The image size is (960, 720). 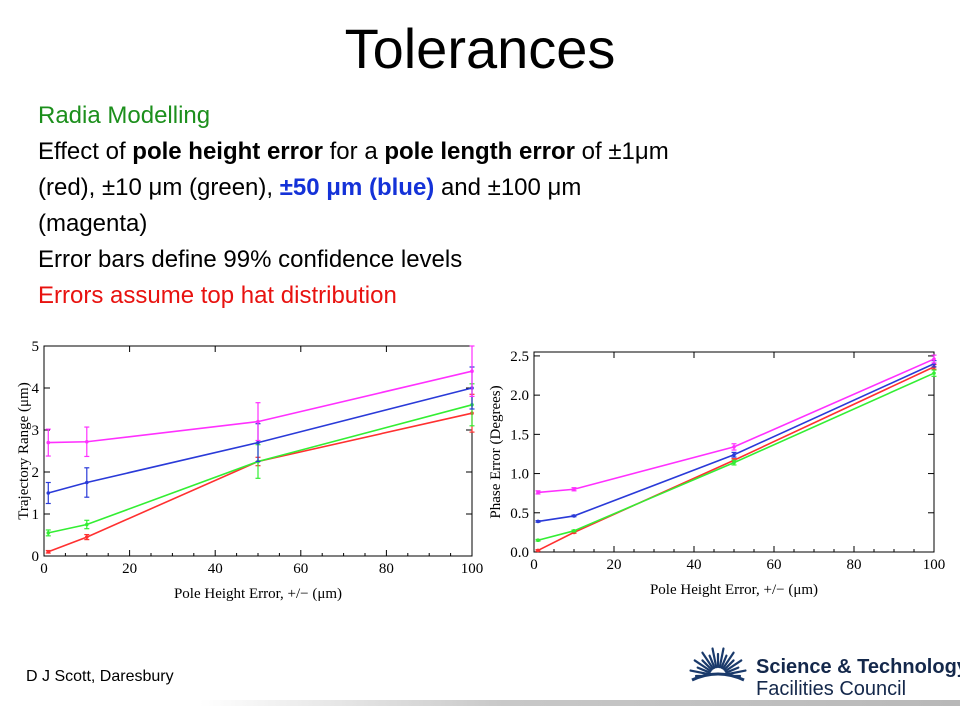 I want to click on y-tick-label: 1, so click(x=36, y=515).